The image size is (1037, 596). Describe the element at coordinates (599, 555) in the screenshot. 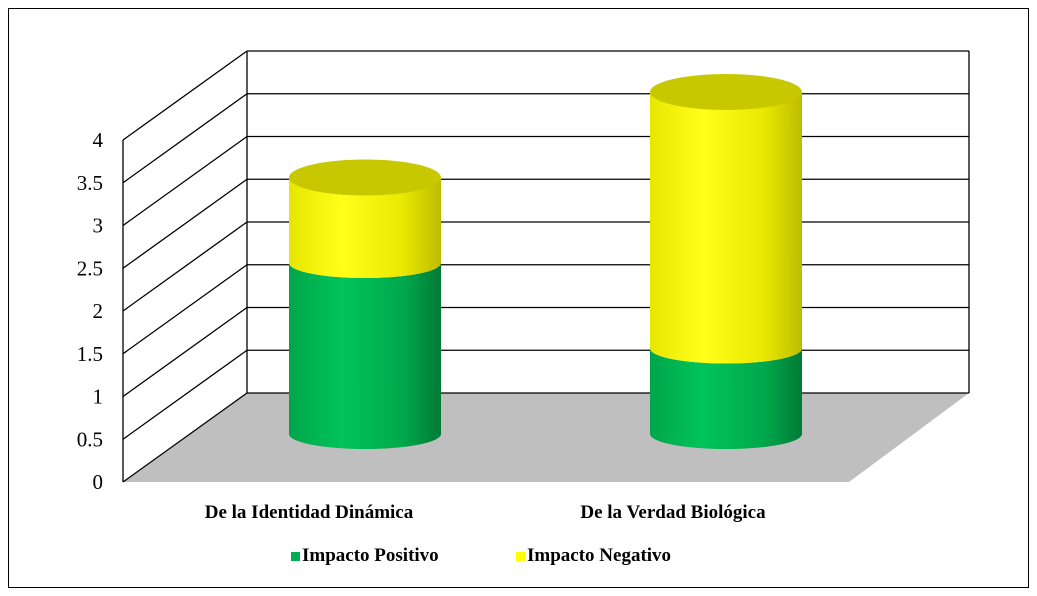

I see `legend-label-2: Impacto Negativo` at that location.